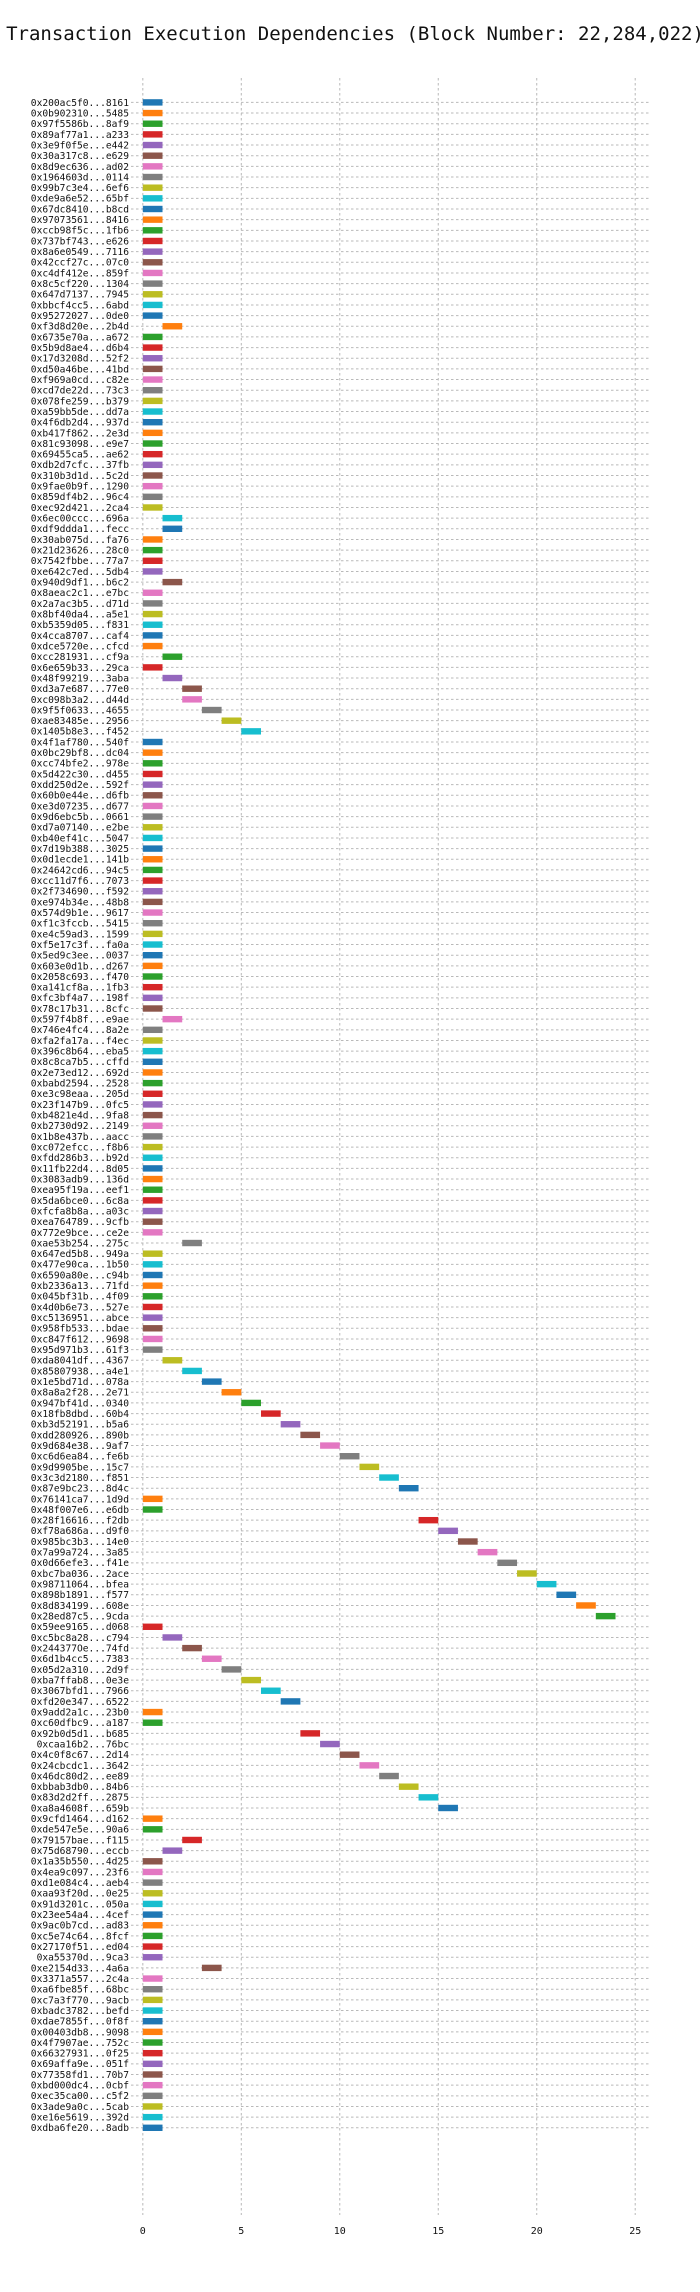  I want to click on transaction-label: 0x3ade9a0c...5cab, so click(80, 2107).